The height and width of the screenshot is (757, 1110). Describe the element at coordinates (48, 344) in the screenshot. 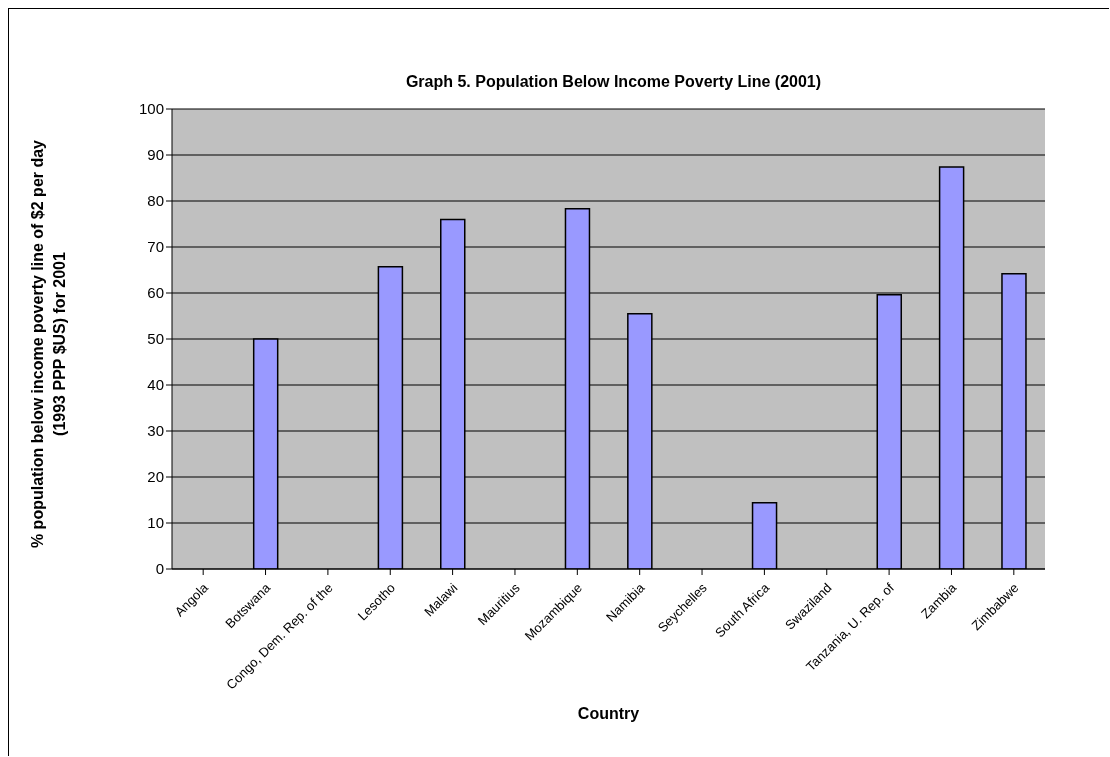

I see `y-axis-title: % population below income poverty line of $2 per day (1993 PPP $US) for 2001` at that location.